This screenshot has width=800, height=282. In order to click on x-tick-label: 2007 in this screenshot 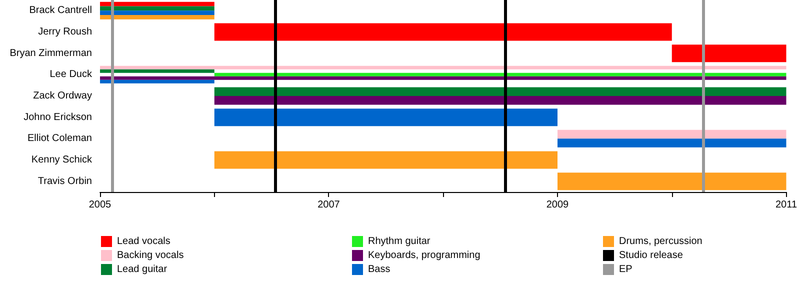, I will do `click(329, 205)`.